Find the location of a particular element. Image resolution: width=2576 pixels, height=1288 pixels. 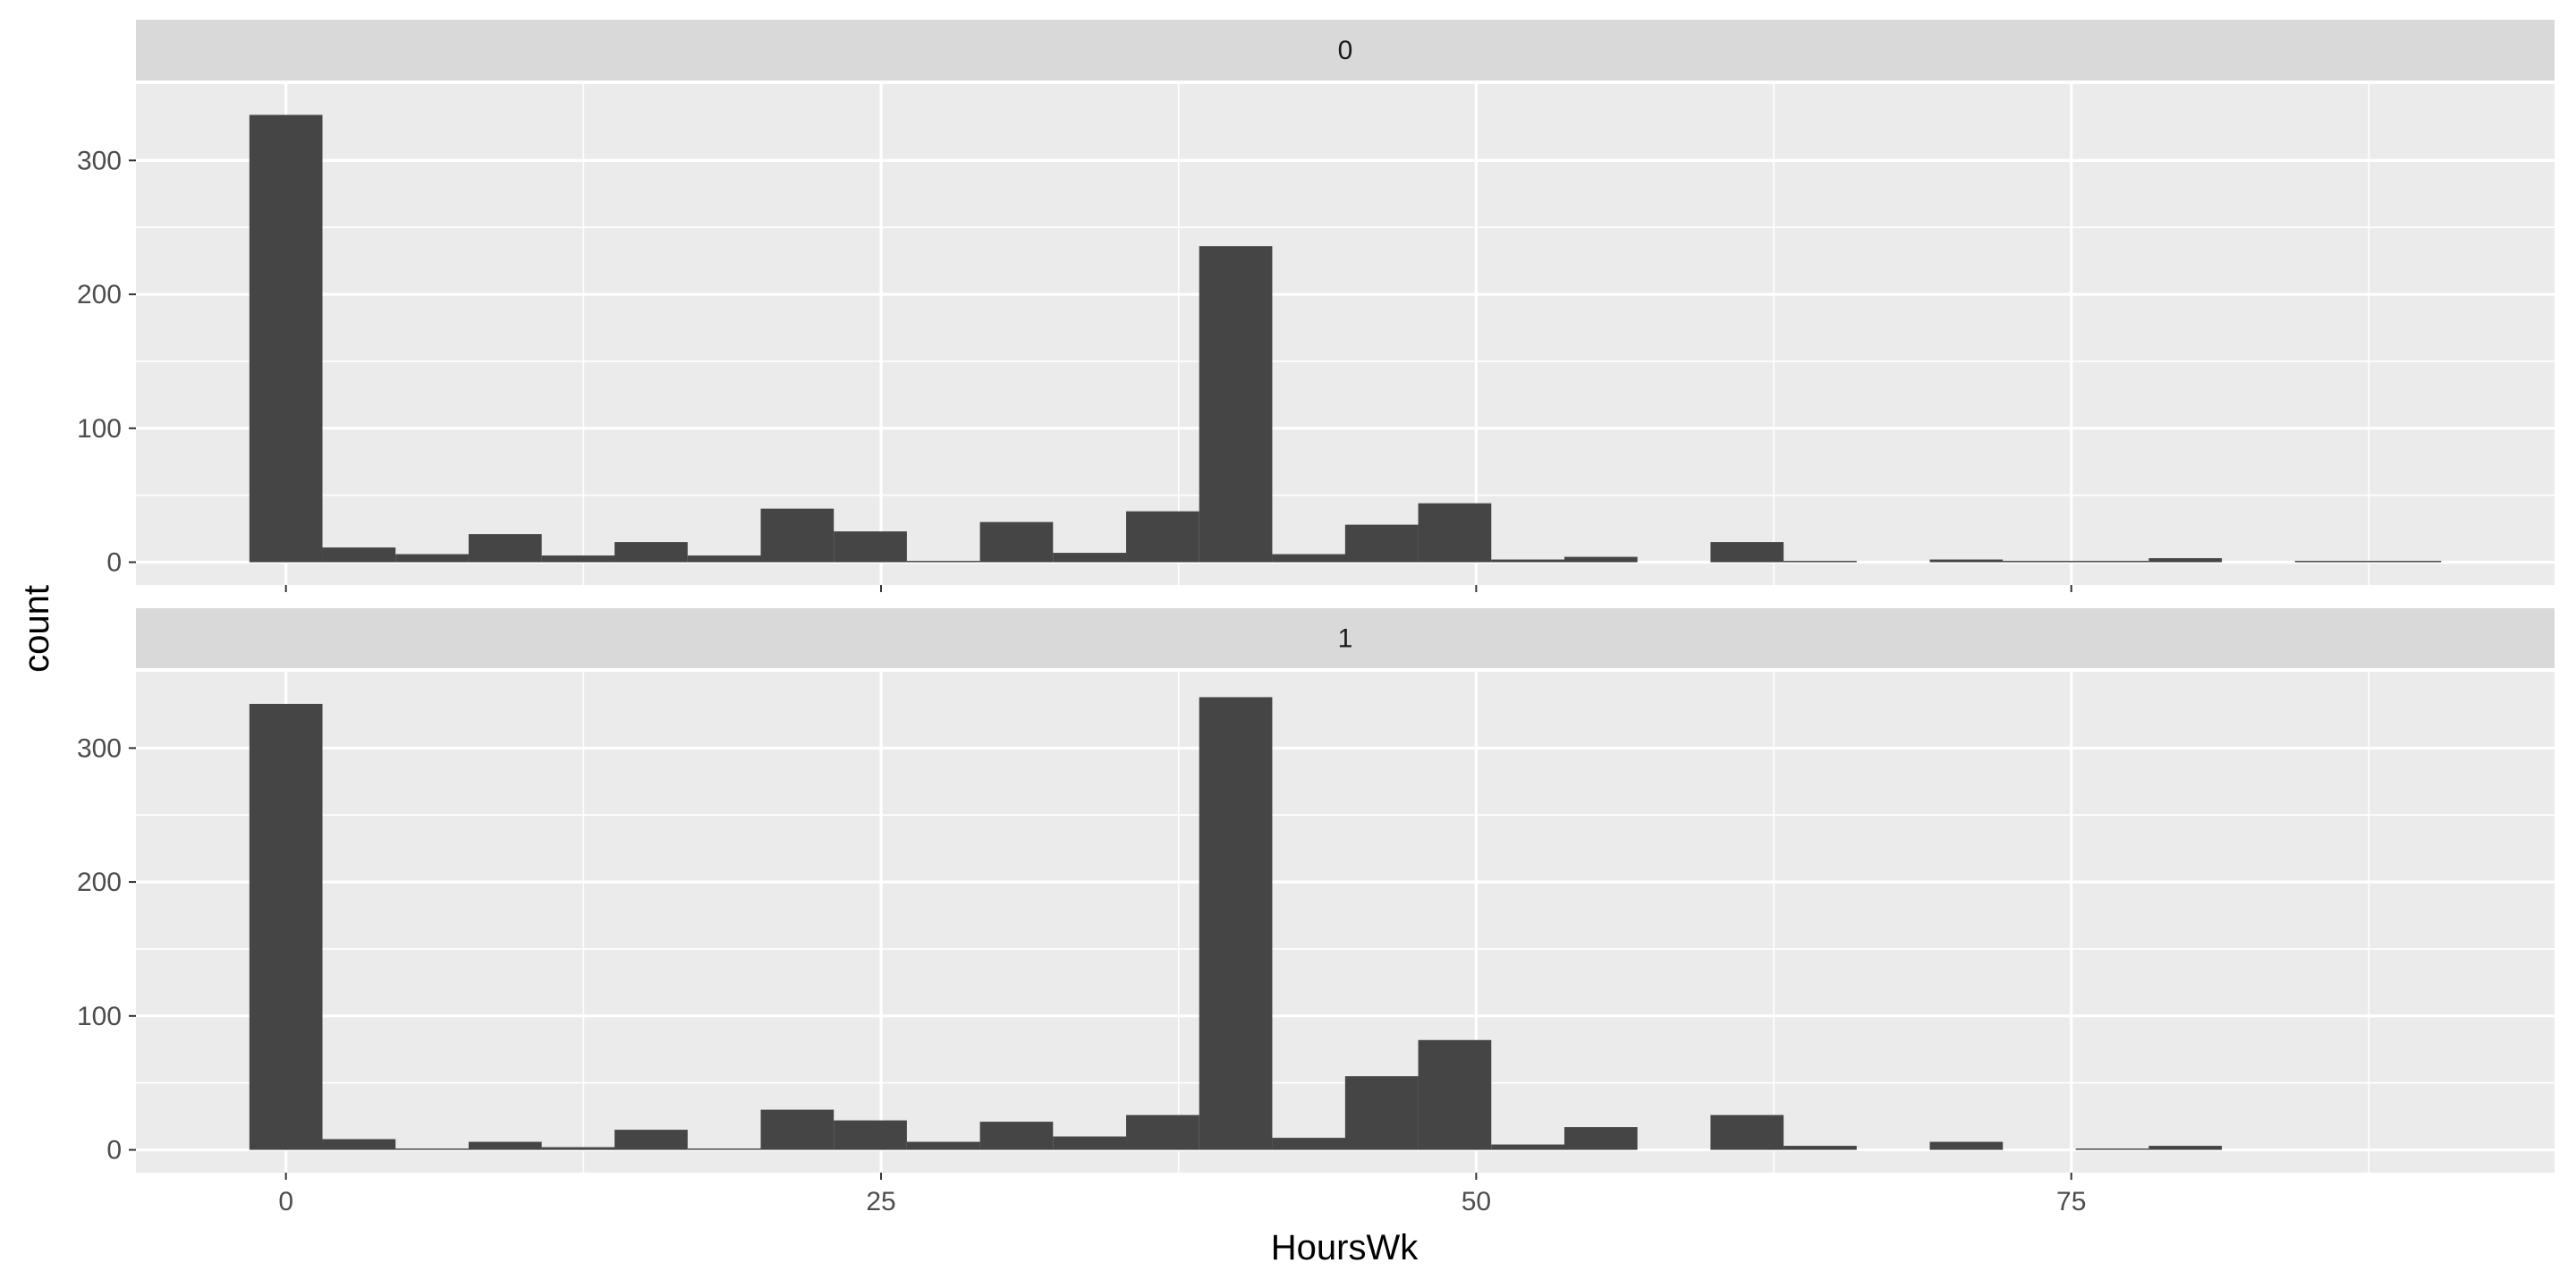

x-axis-title: HoursWk is located at coordinates (1345, 1247).